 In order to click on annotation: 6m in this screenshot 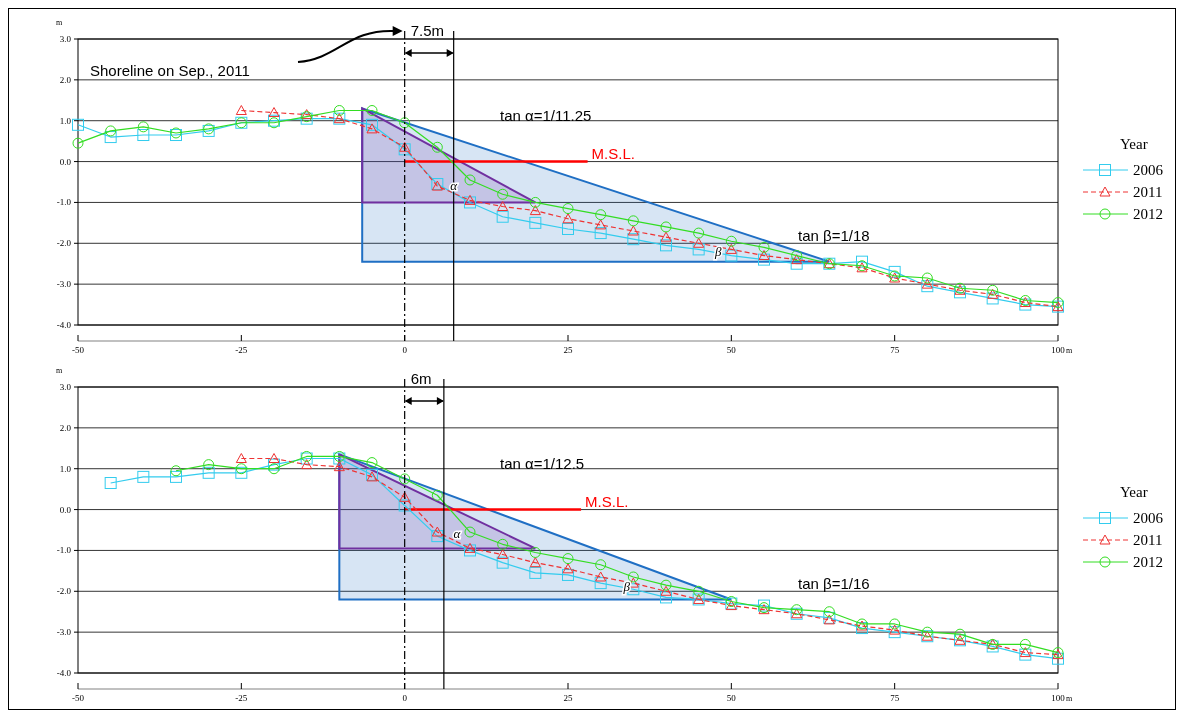, I will do `click(421, 378)`.